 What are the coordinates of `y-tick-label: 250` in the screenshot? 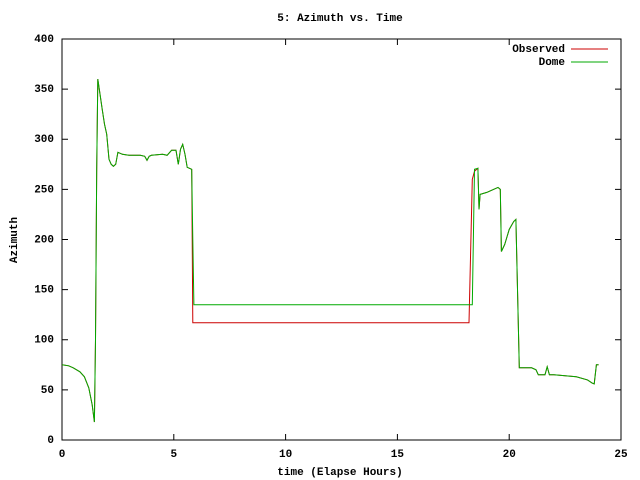 It's located at (44, 190).